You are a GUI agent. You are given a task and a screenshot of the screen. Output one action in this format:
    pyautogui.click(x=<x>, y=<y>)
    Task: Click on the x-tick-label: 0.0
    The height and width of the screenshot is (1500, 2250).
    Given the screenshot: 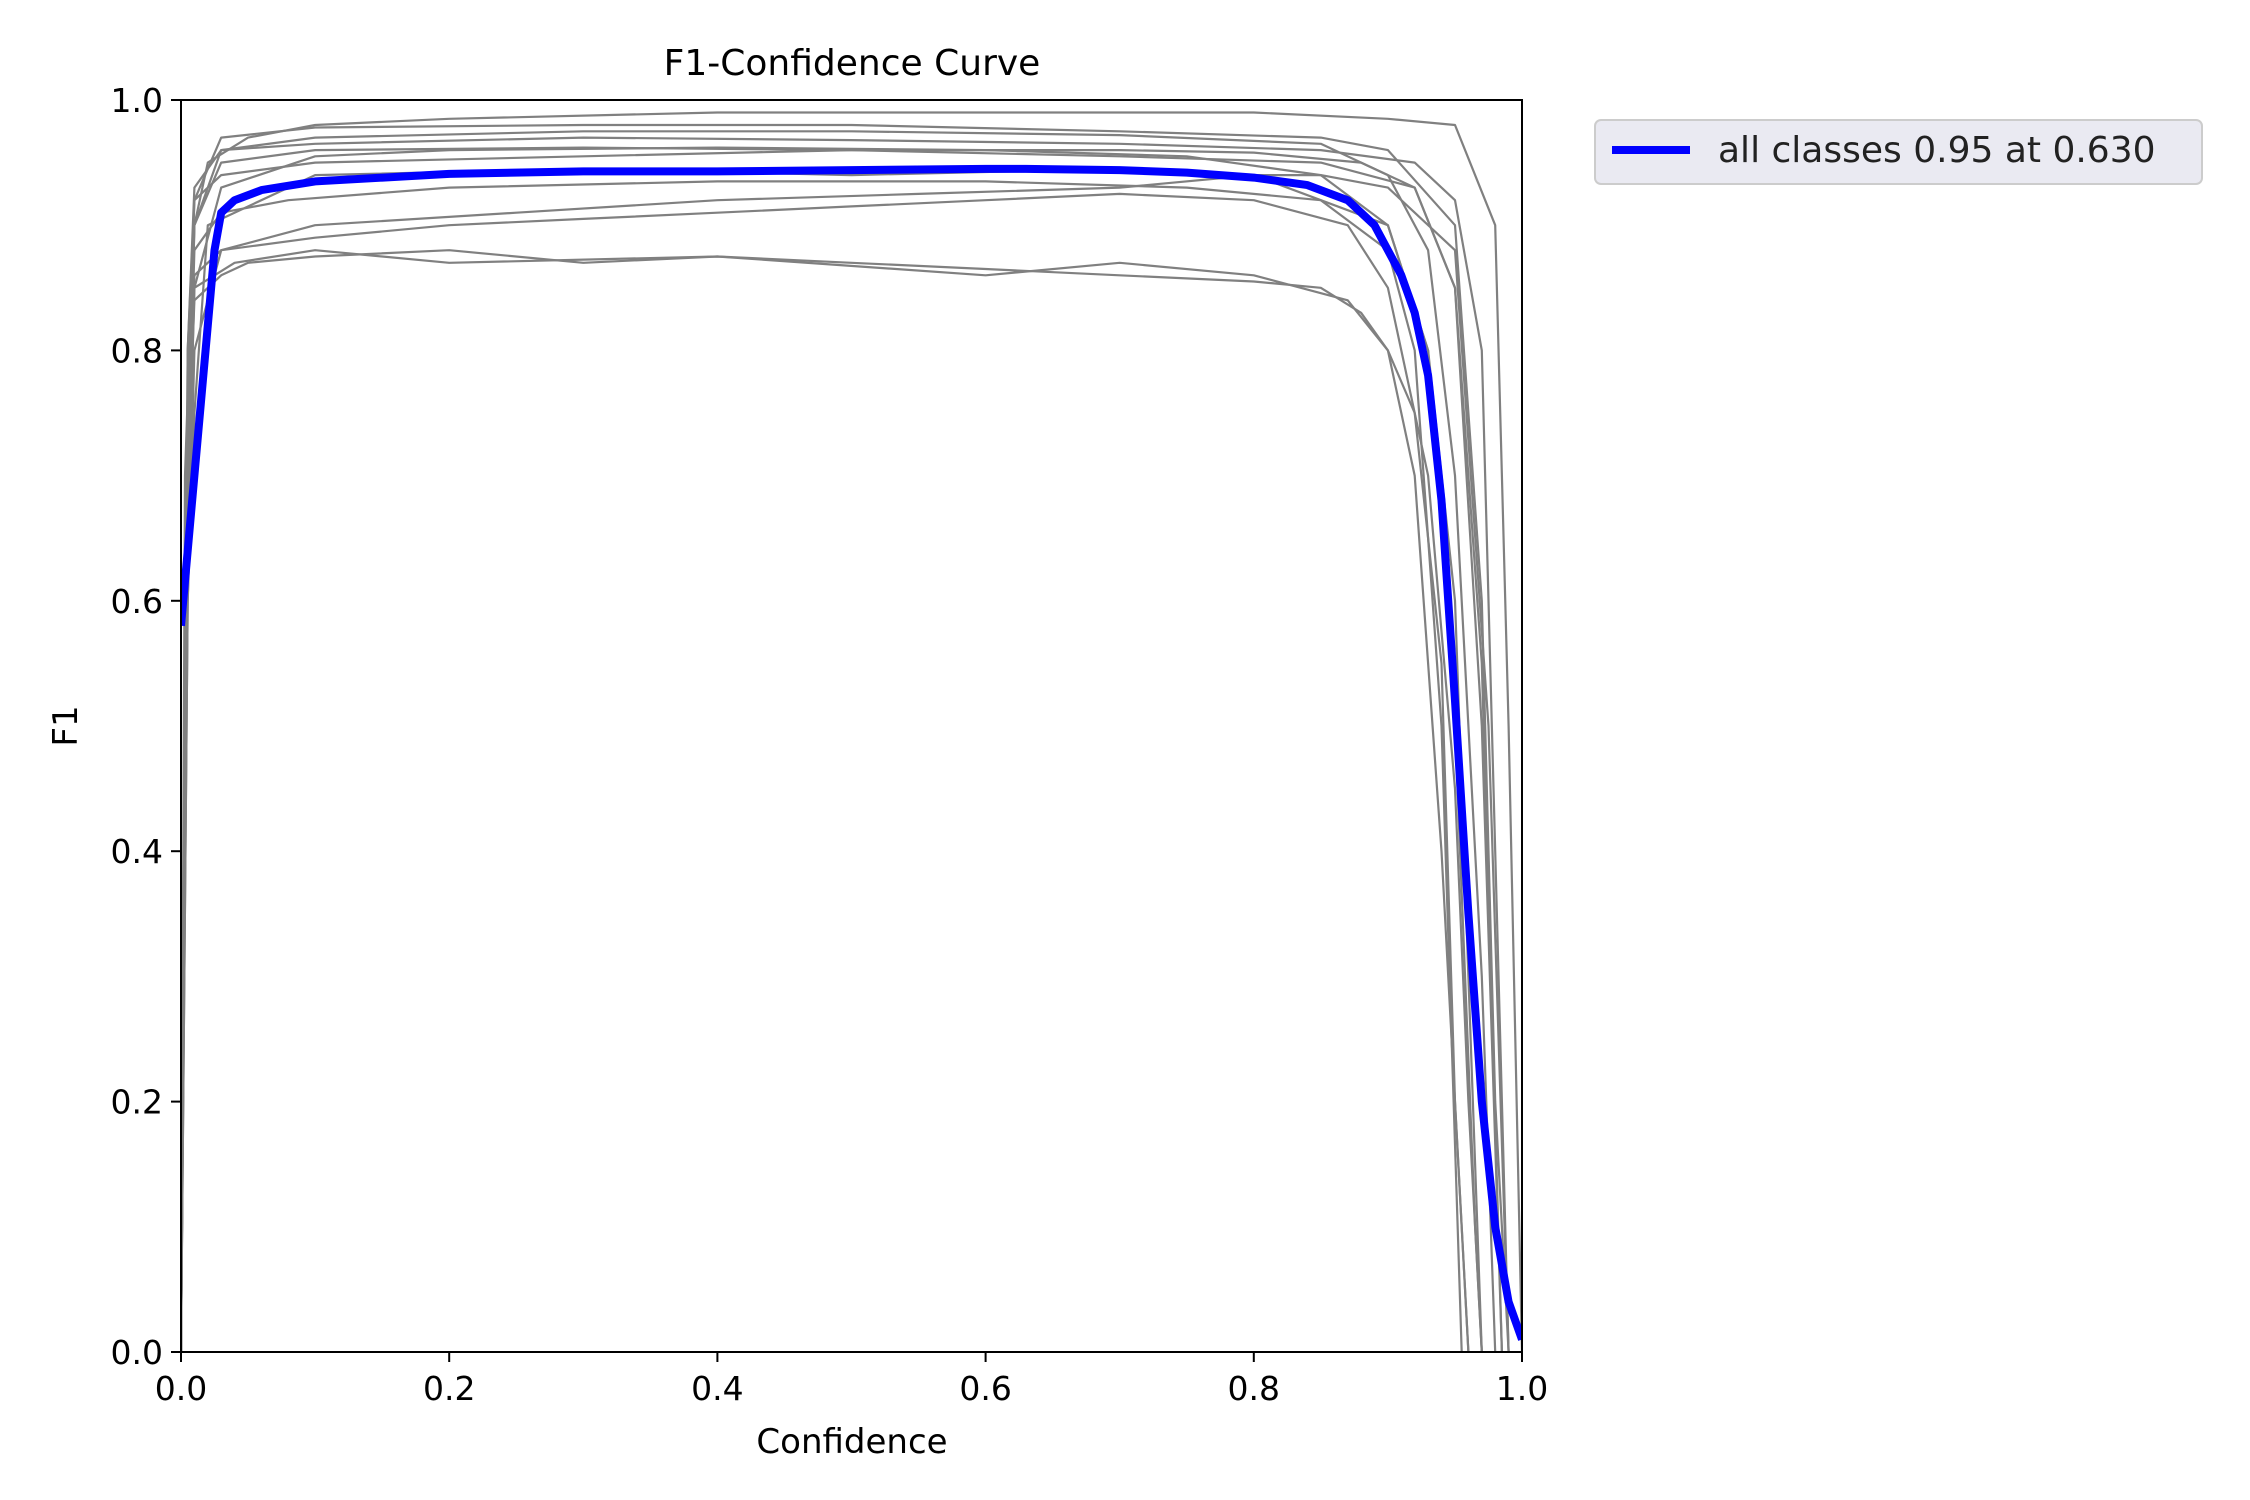 What is the action you would take?
    pyautogui.click(x=181, y=1388)
    